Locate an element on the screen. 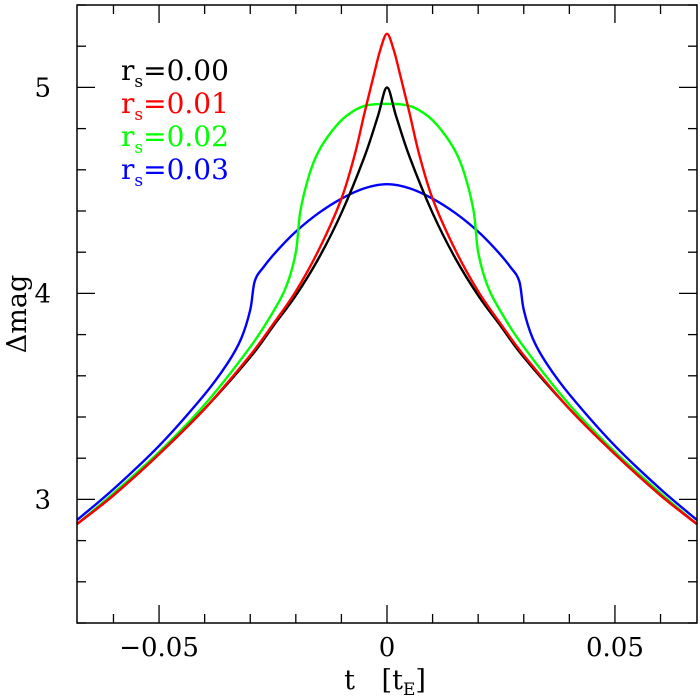 This screenshot has width=700, height=700. y-tick-label: 5 is located at coordinates (42, 88).